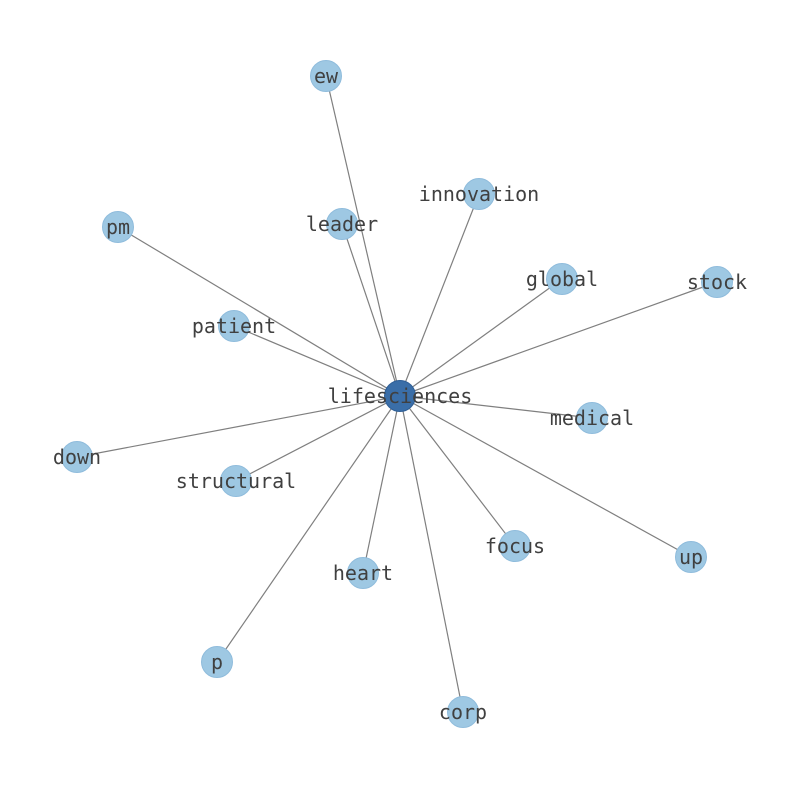  I want to click on node-lifesciences, so click(400, 396).